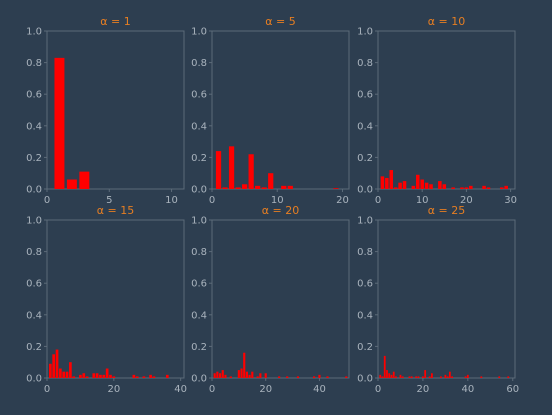  Describe the element at coordinates (115, 210) in the screenshot. I see `subplot-title: α = 15` at that location.